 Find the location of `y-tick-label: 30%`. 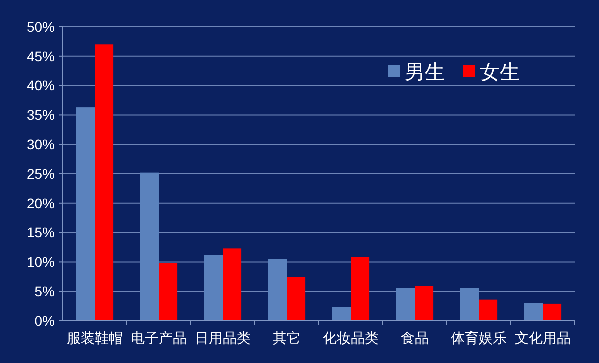

y-tick-label: 30% is located at coordinates (40, 144).